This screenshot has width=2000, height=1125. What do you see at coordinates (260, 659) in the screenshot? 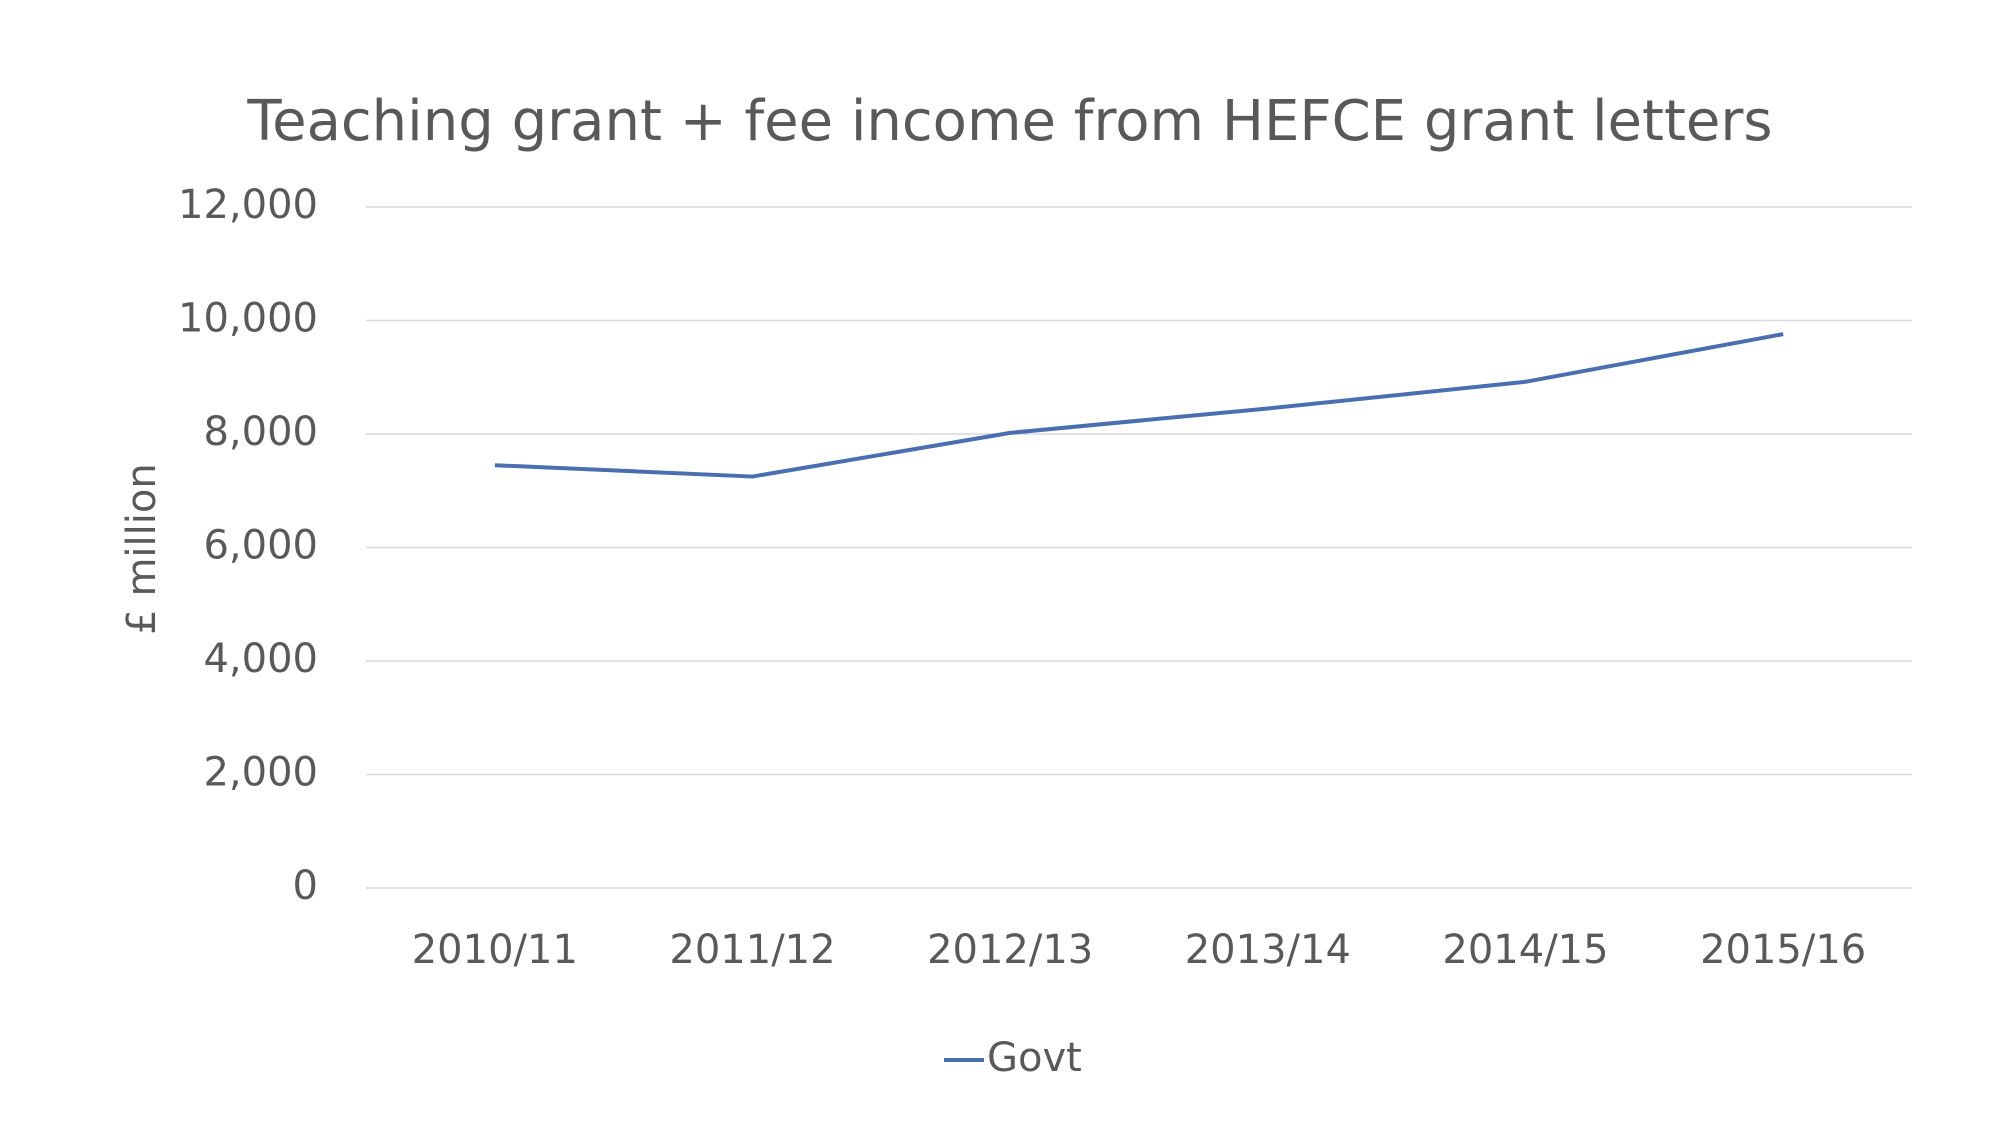
I see `y-tick-label: 4,000` at bounding box center [260, 659].